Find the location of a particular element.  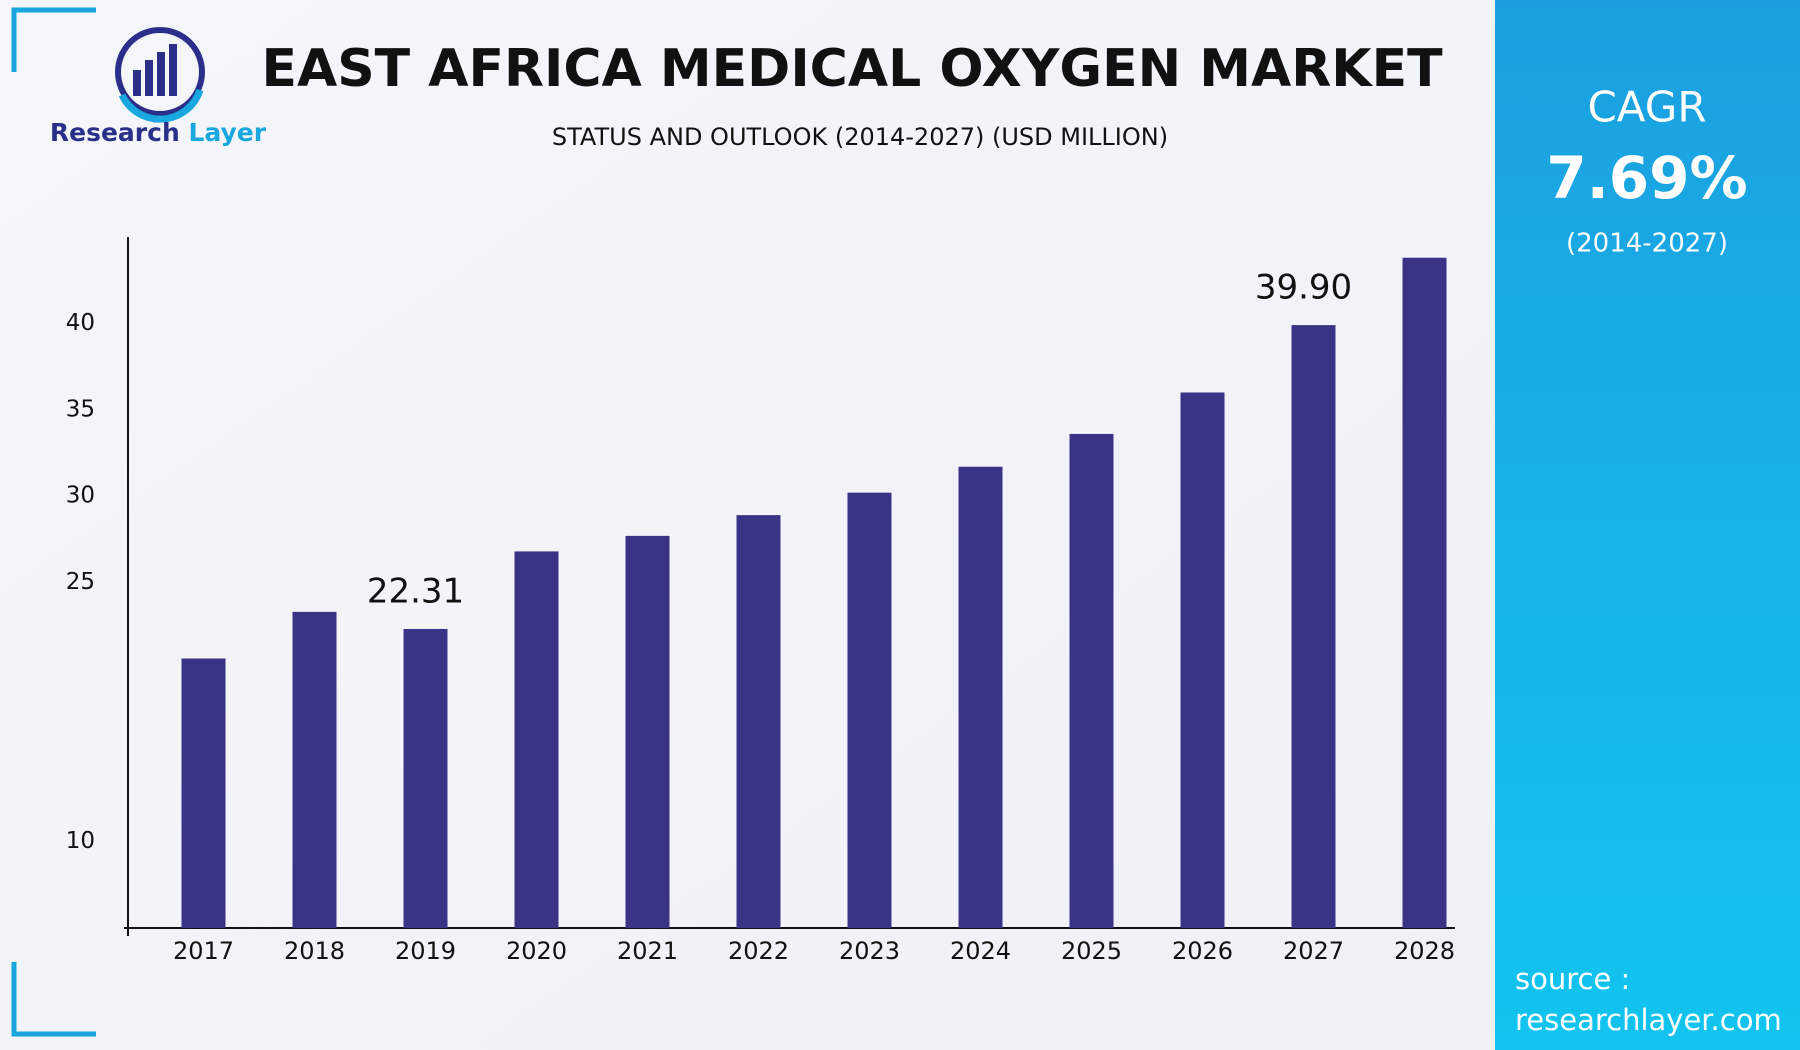

x-tick-label: 2017 is located at coordinates (203, 951).